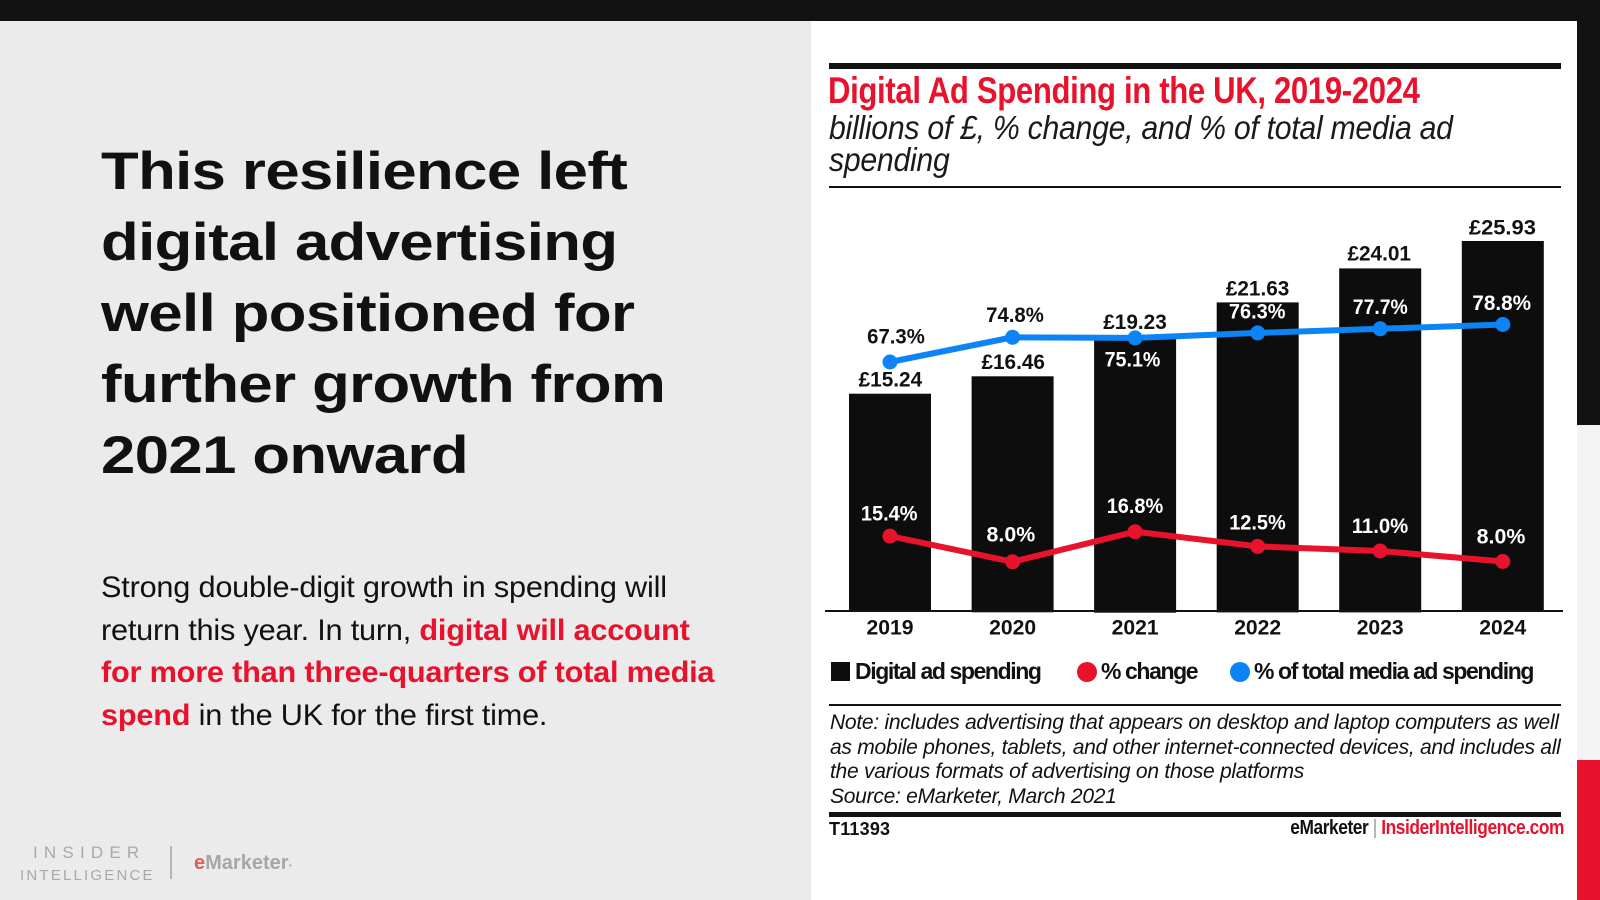  I want to click on svg-text: 77.7%, so click(1380, 307).